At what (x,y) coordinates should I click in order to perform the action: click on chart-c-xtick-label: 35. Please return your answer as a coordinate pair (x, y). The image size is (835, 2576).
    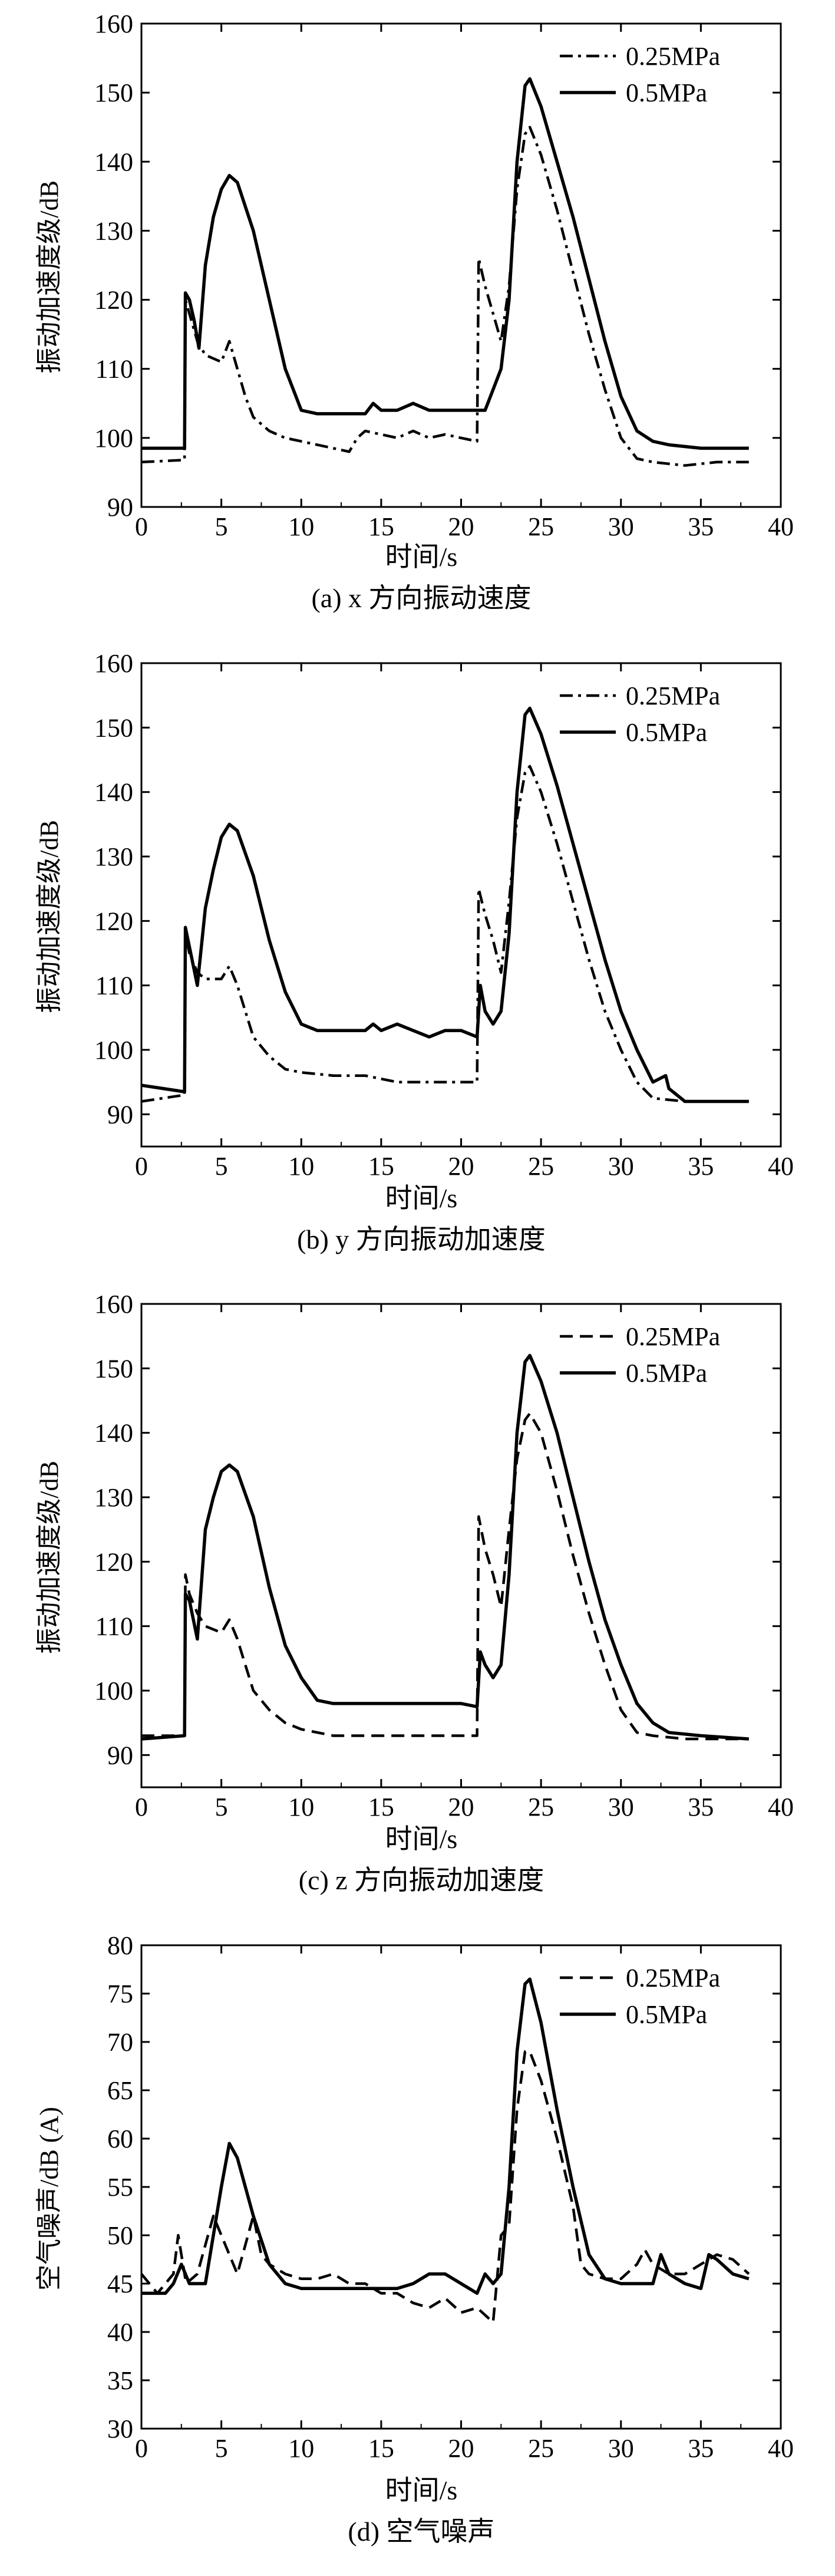
    Looking at the image, I should click on (701, 1807).